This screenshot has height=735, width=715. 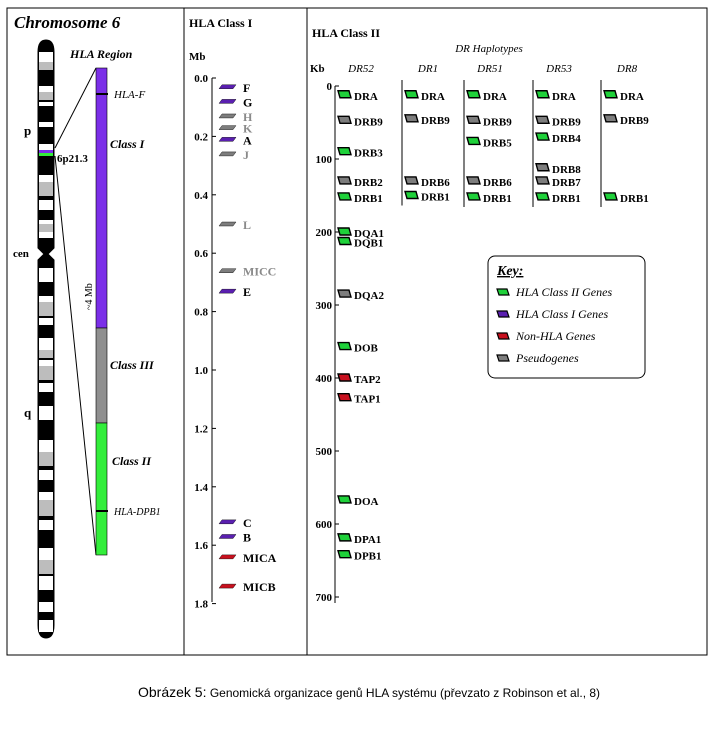 What do you see at coordinates (201, 429) in the screenshot?
I see `class1-tick-label: 1.2` at bounding box center [201, 429].